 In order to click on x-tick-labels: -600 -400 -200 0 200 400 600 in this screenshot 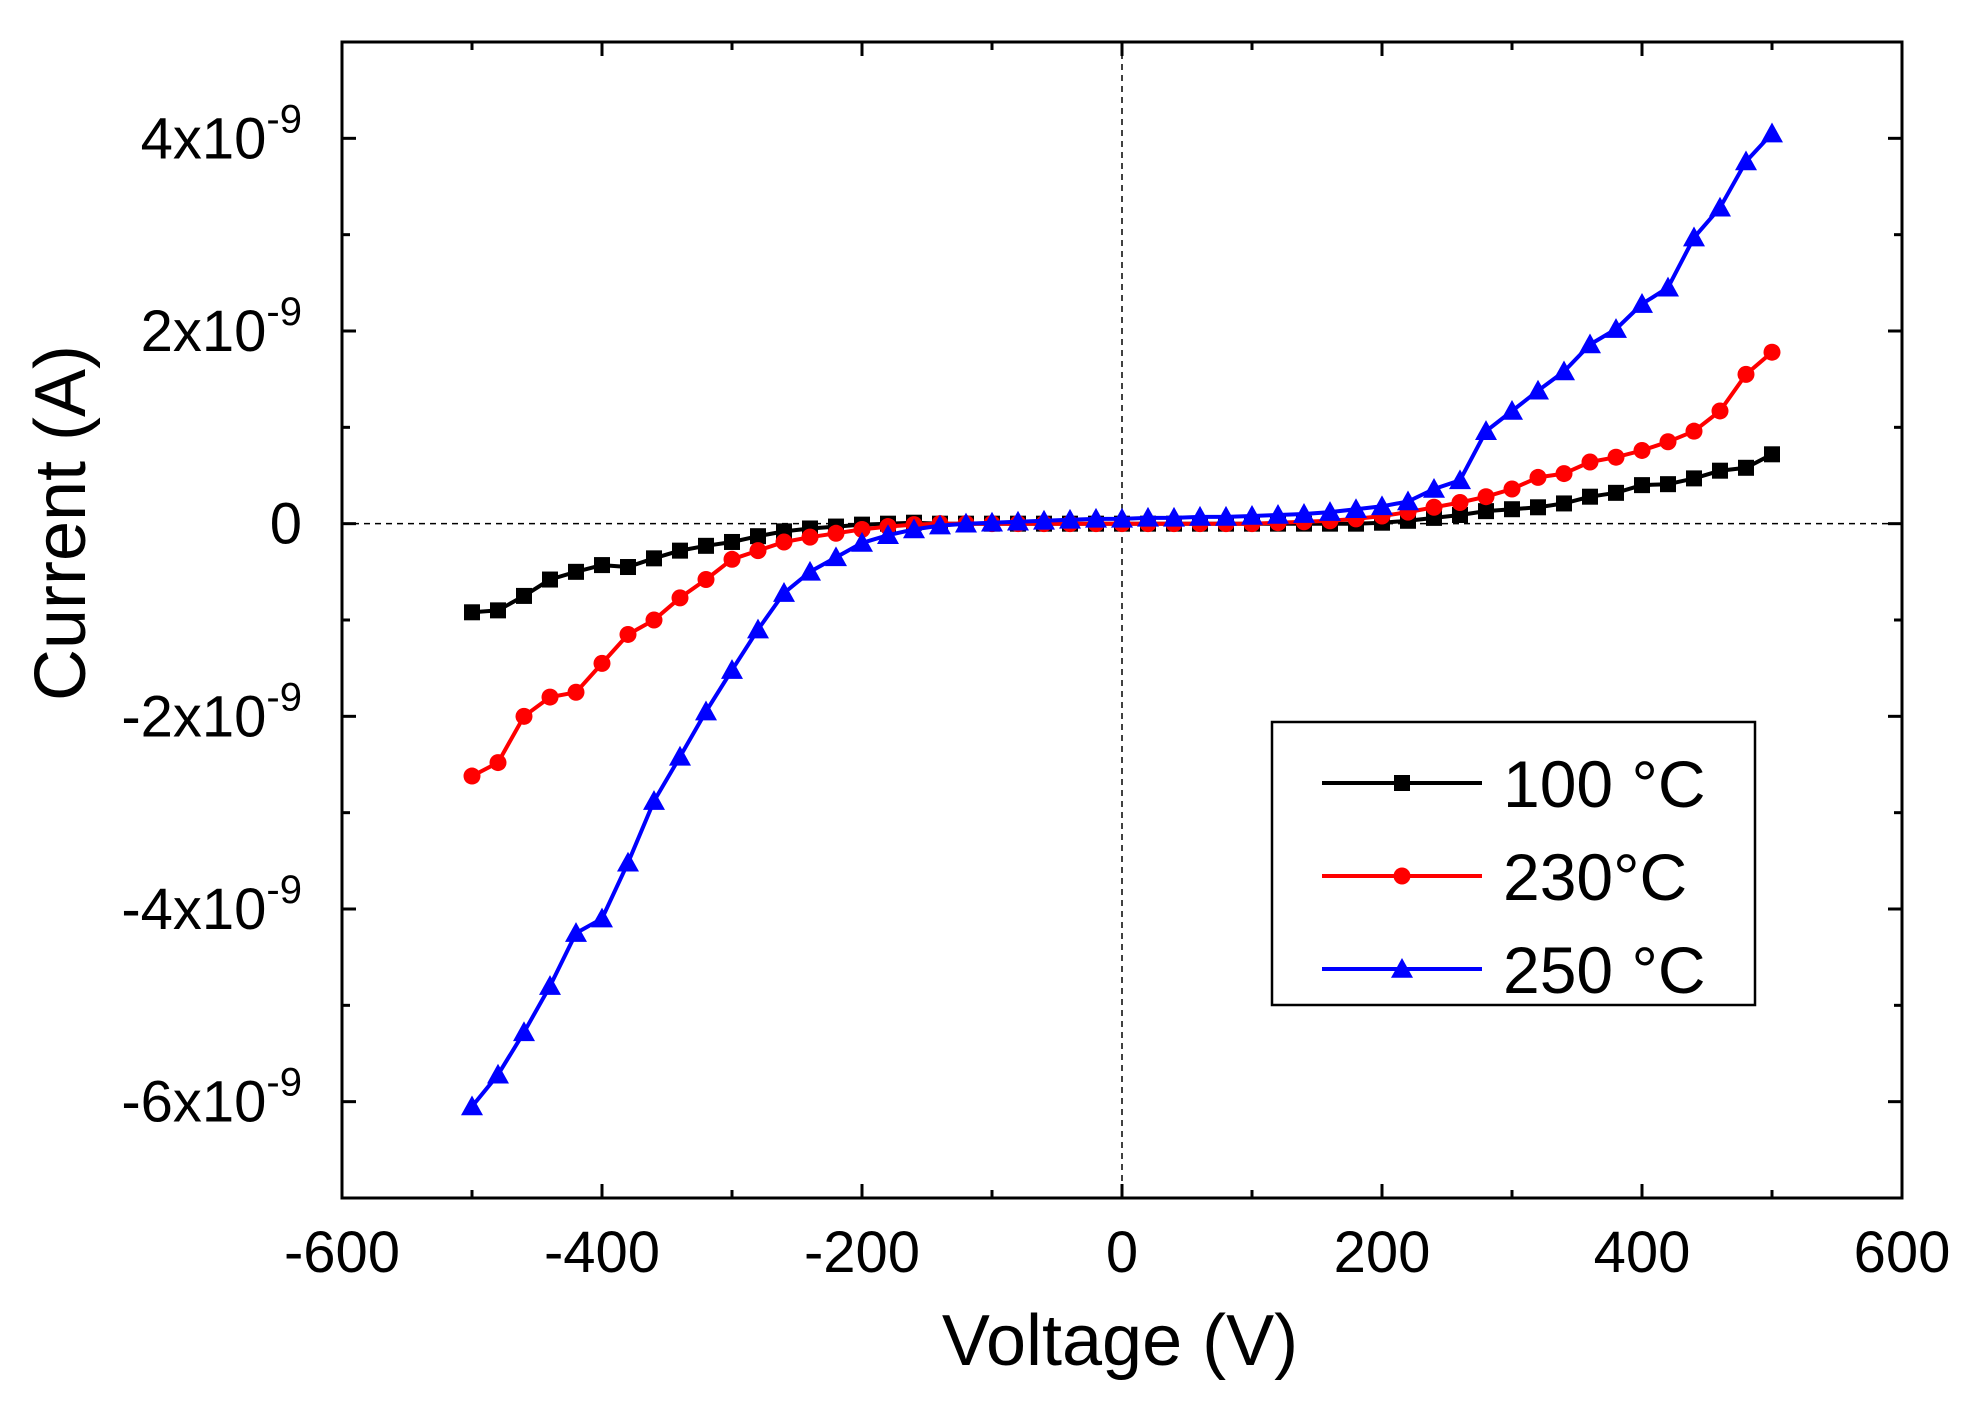, I will do `click(1117, 1252)`.